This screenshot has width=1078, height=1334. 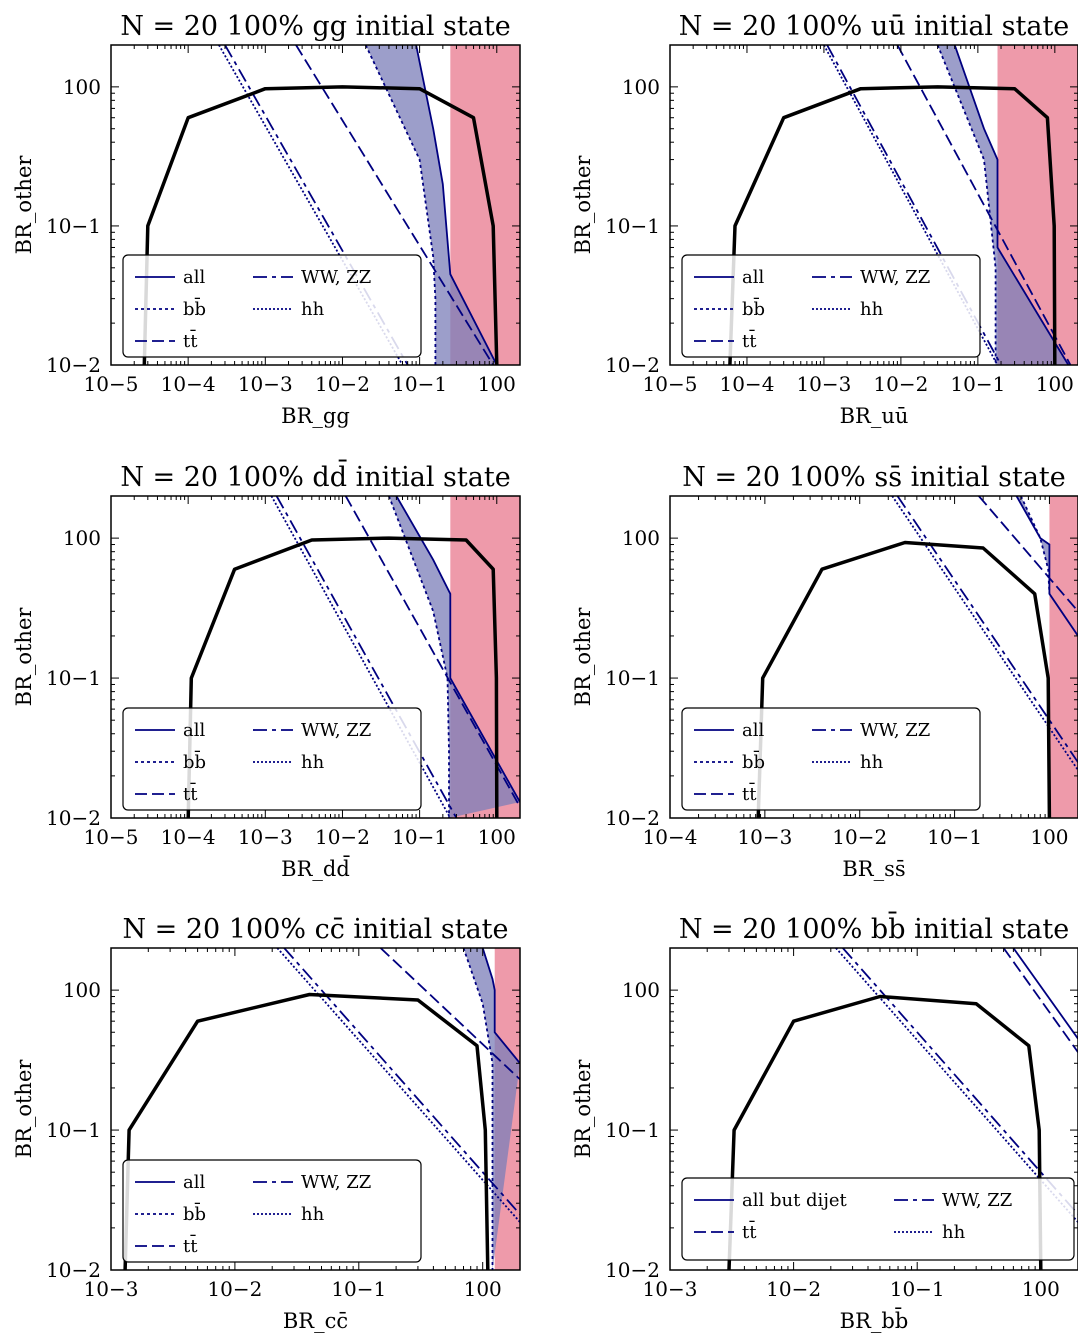 I want to click on panel-title: N = 20 100% cc̄ initial state, so click(x=315, y=929).